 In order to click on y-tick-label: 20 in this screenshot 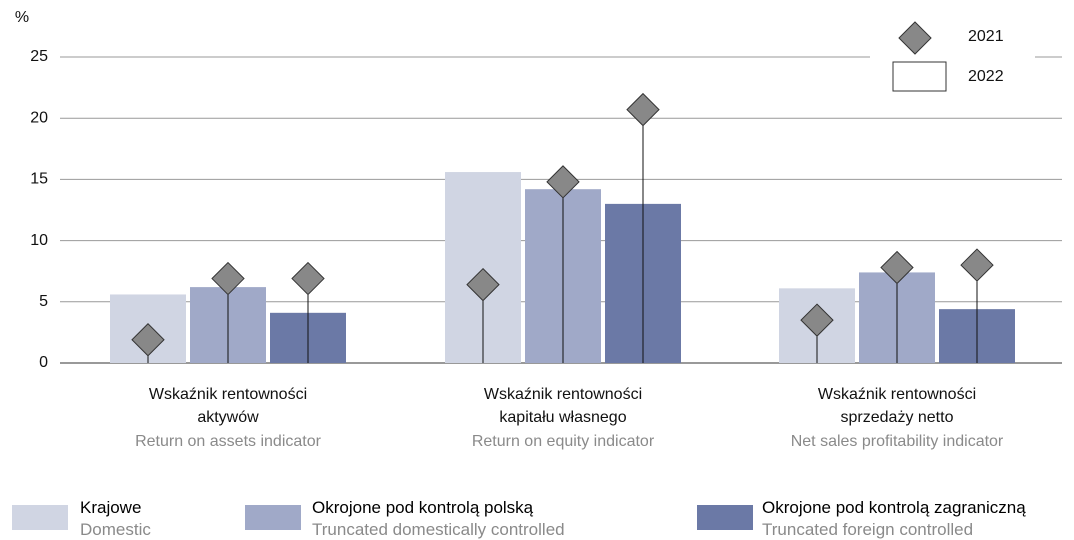, I will do `click(39, 117)`.